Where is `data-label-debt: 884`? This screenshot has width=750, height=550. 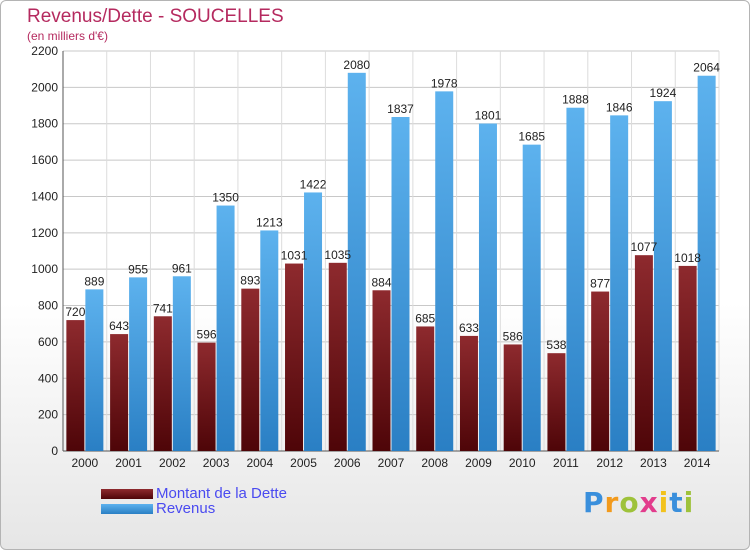
data-label-debt: 884 is located at coordinates (381, 282).